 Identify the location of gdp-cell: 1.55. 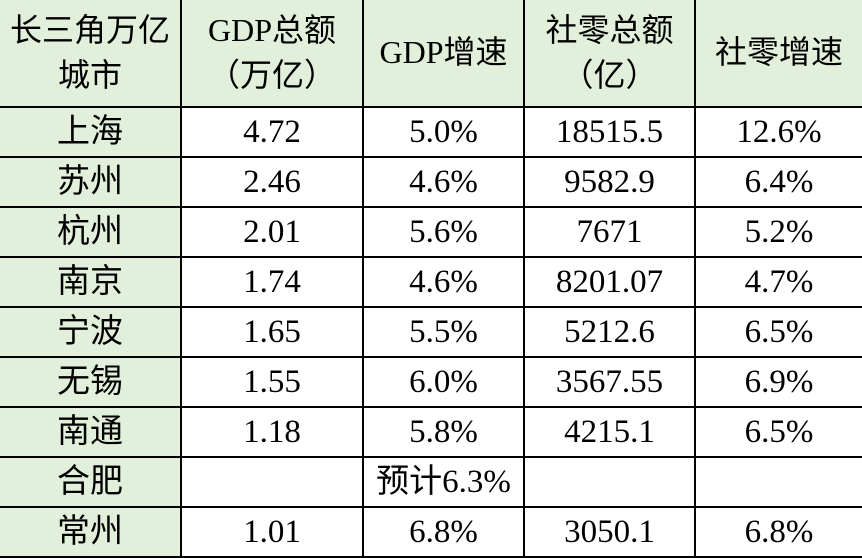
(272, 382).